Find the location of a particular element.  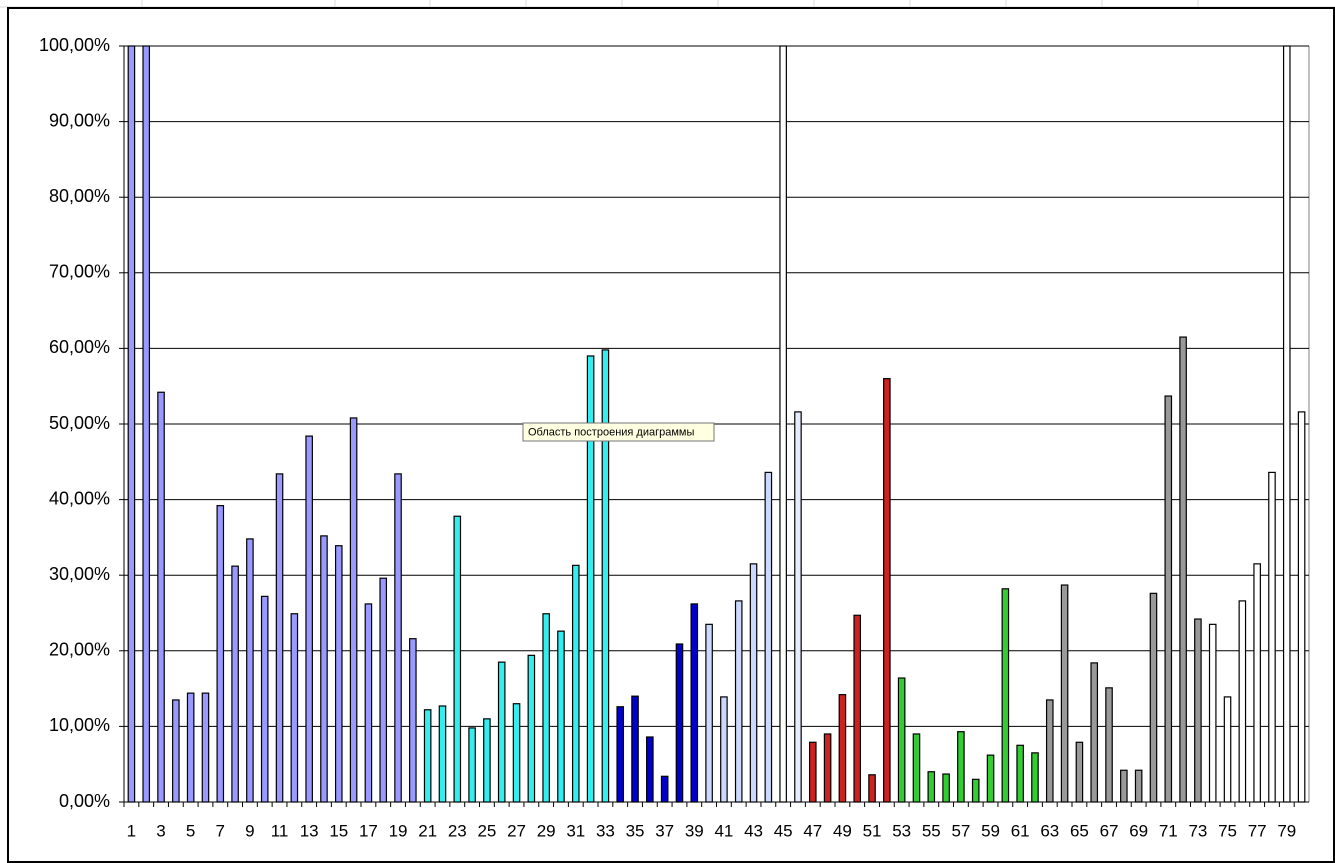

x-tick-label: 65 is located at coordinates (1079, 830).